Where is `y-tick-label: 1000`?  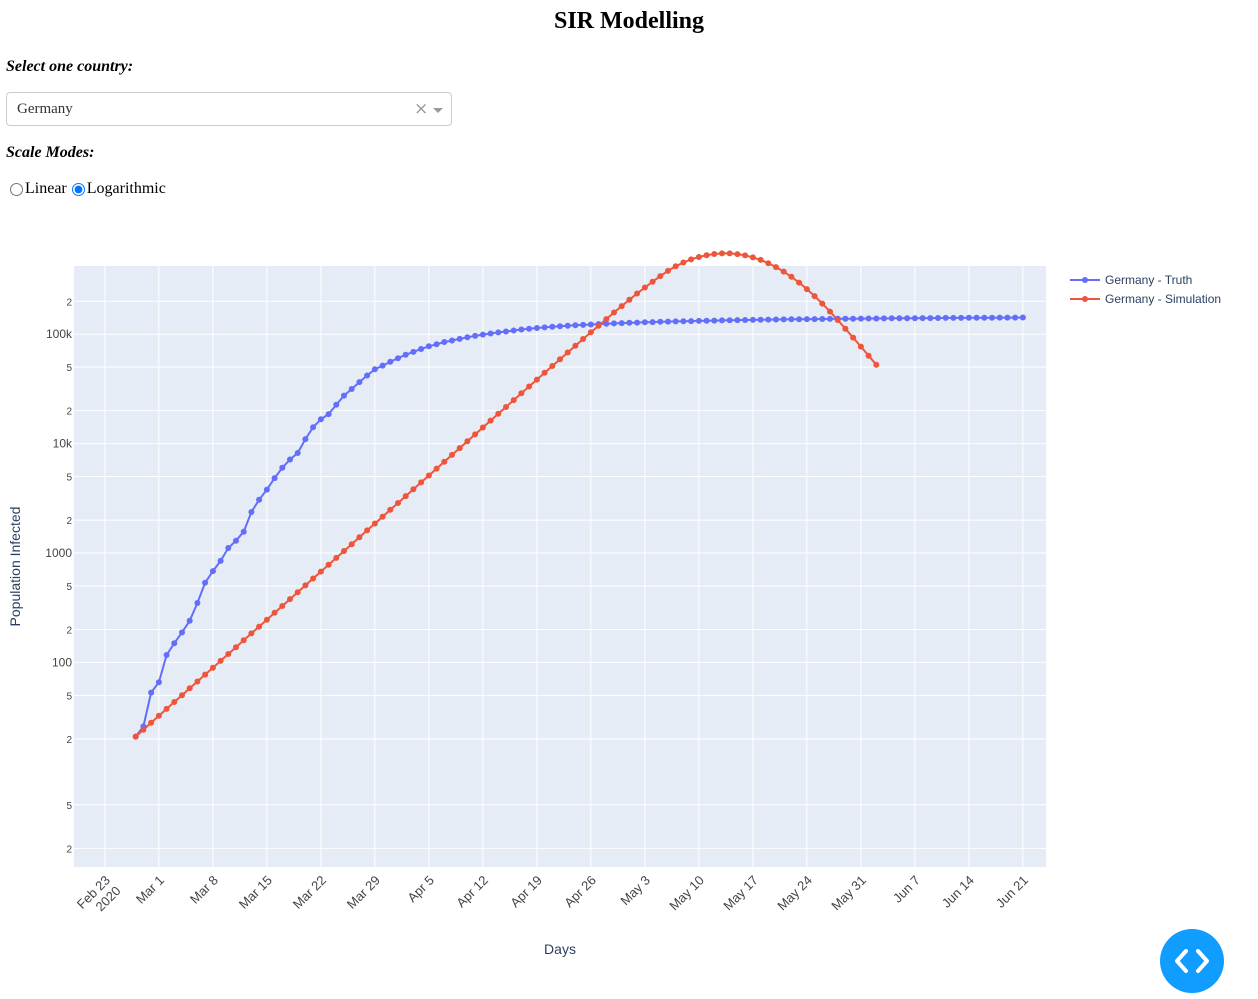 y-tick-label: 1000 is located at coordinates (58, 553).